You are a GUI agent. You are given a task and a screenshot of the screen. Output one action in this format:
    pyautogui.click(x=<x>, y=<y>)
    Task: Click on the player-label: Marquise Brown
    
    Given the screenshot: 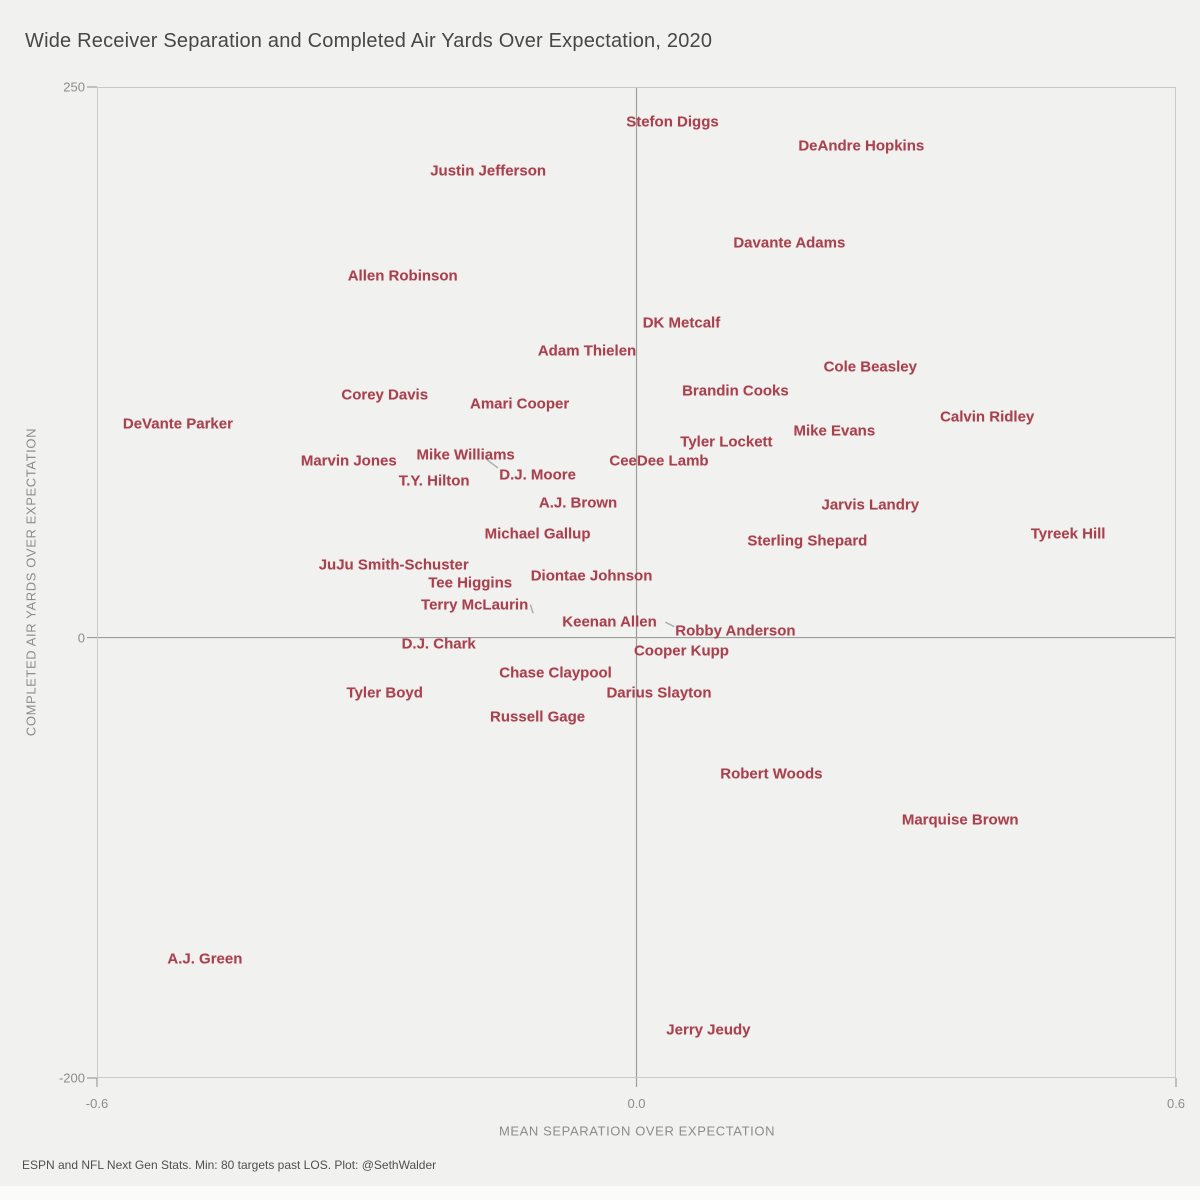 What is the action you would take?
    pyautogui.click(x=960, y=820)
    